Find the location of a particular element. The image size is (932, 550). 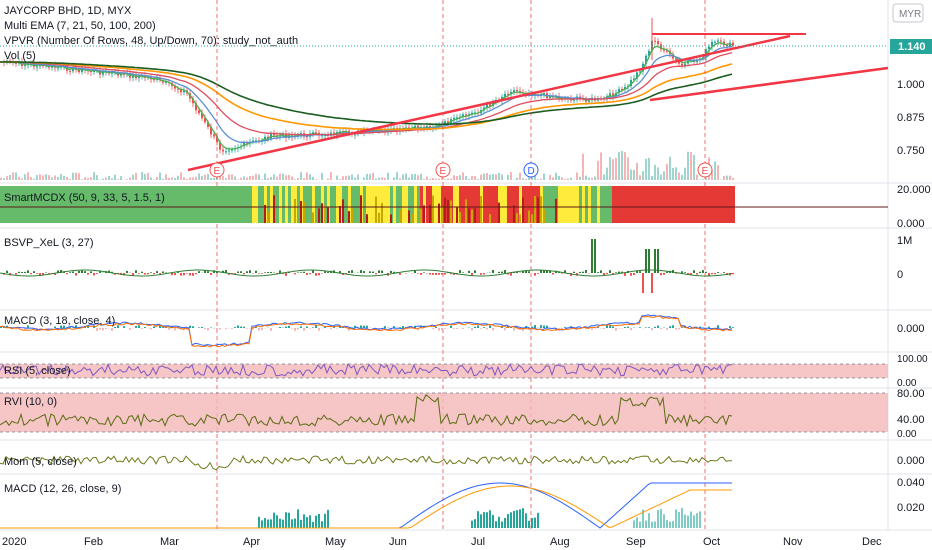

legend-multi-ema: Multi EMA (7, 21, 50, 100, 200) is located at coordinates (80, 26).